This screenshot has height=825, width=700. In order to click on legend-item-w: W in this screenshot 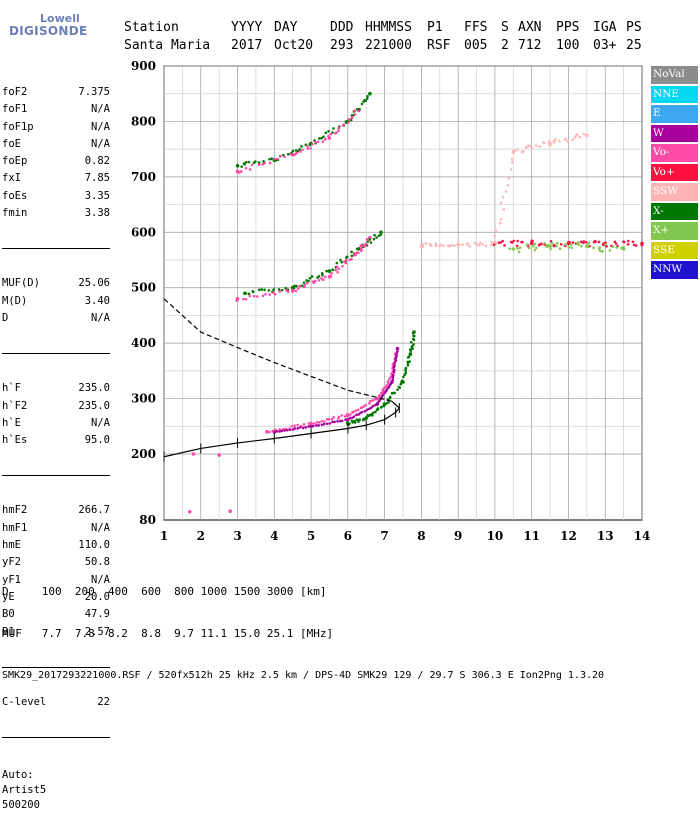, I will do `click(674, 134)`.